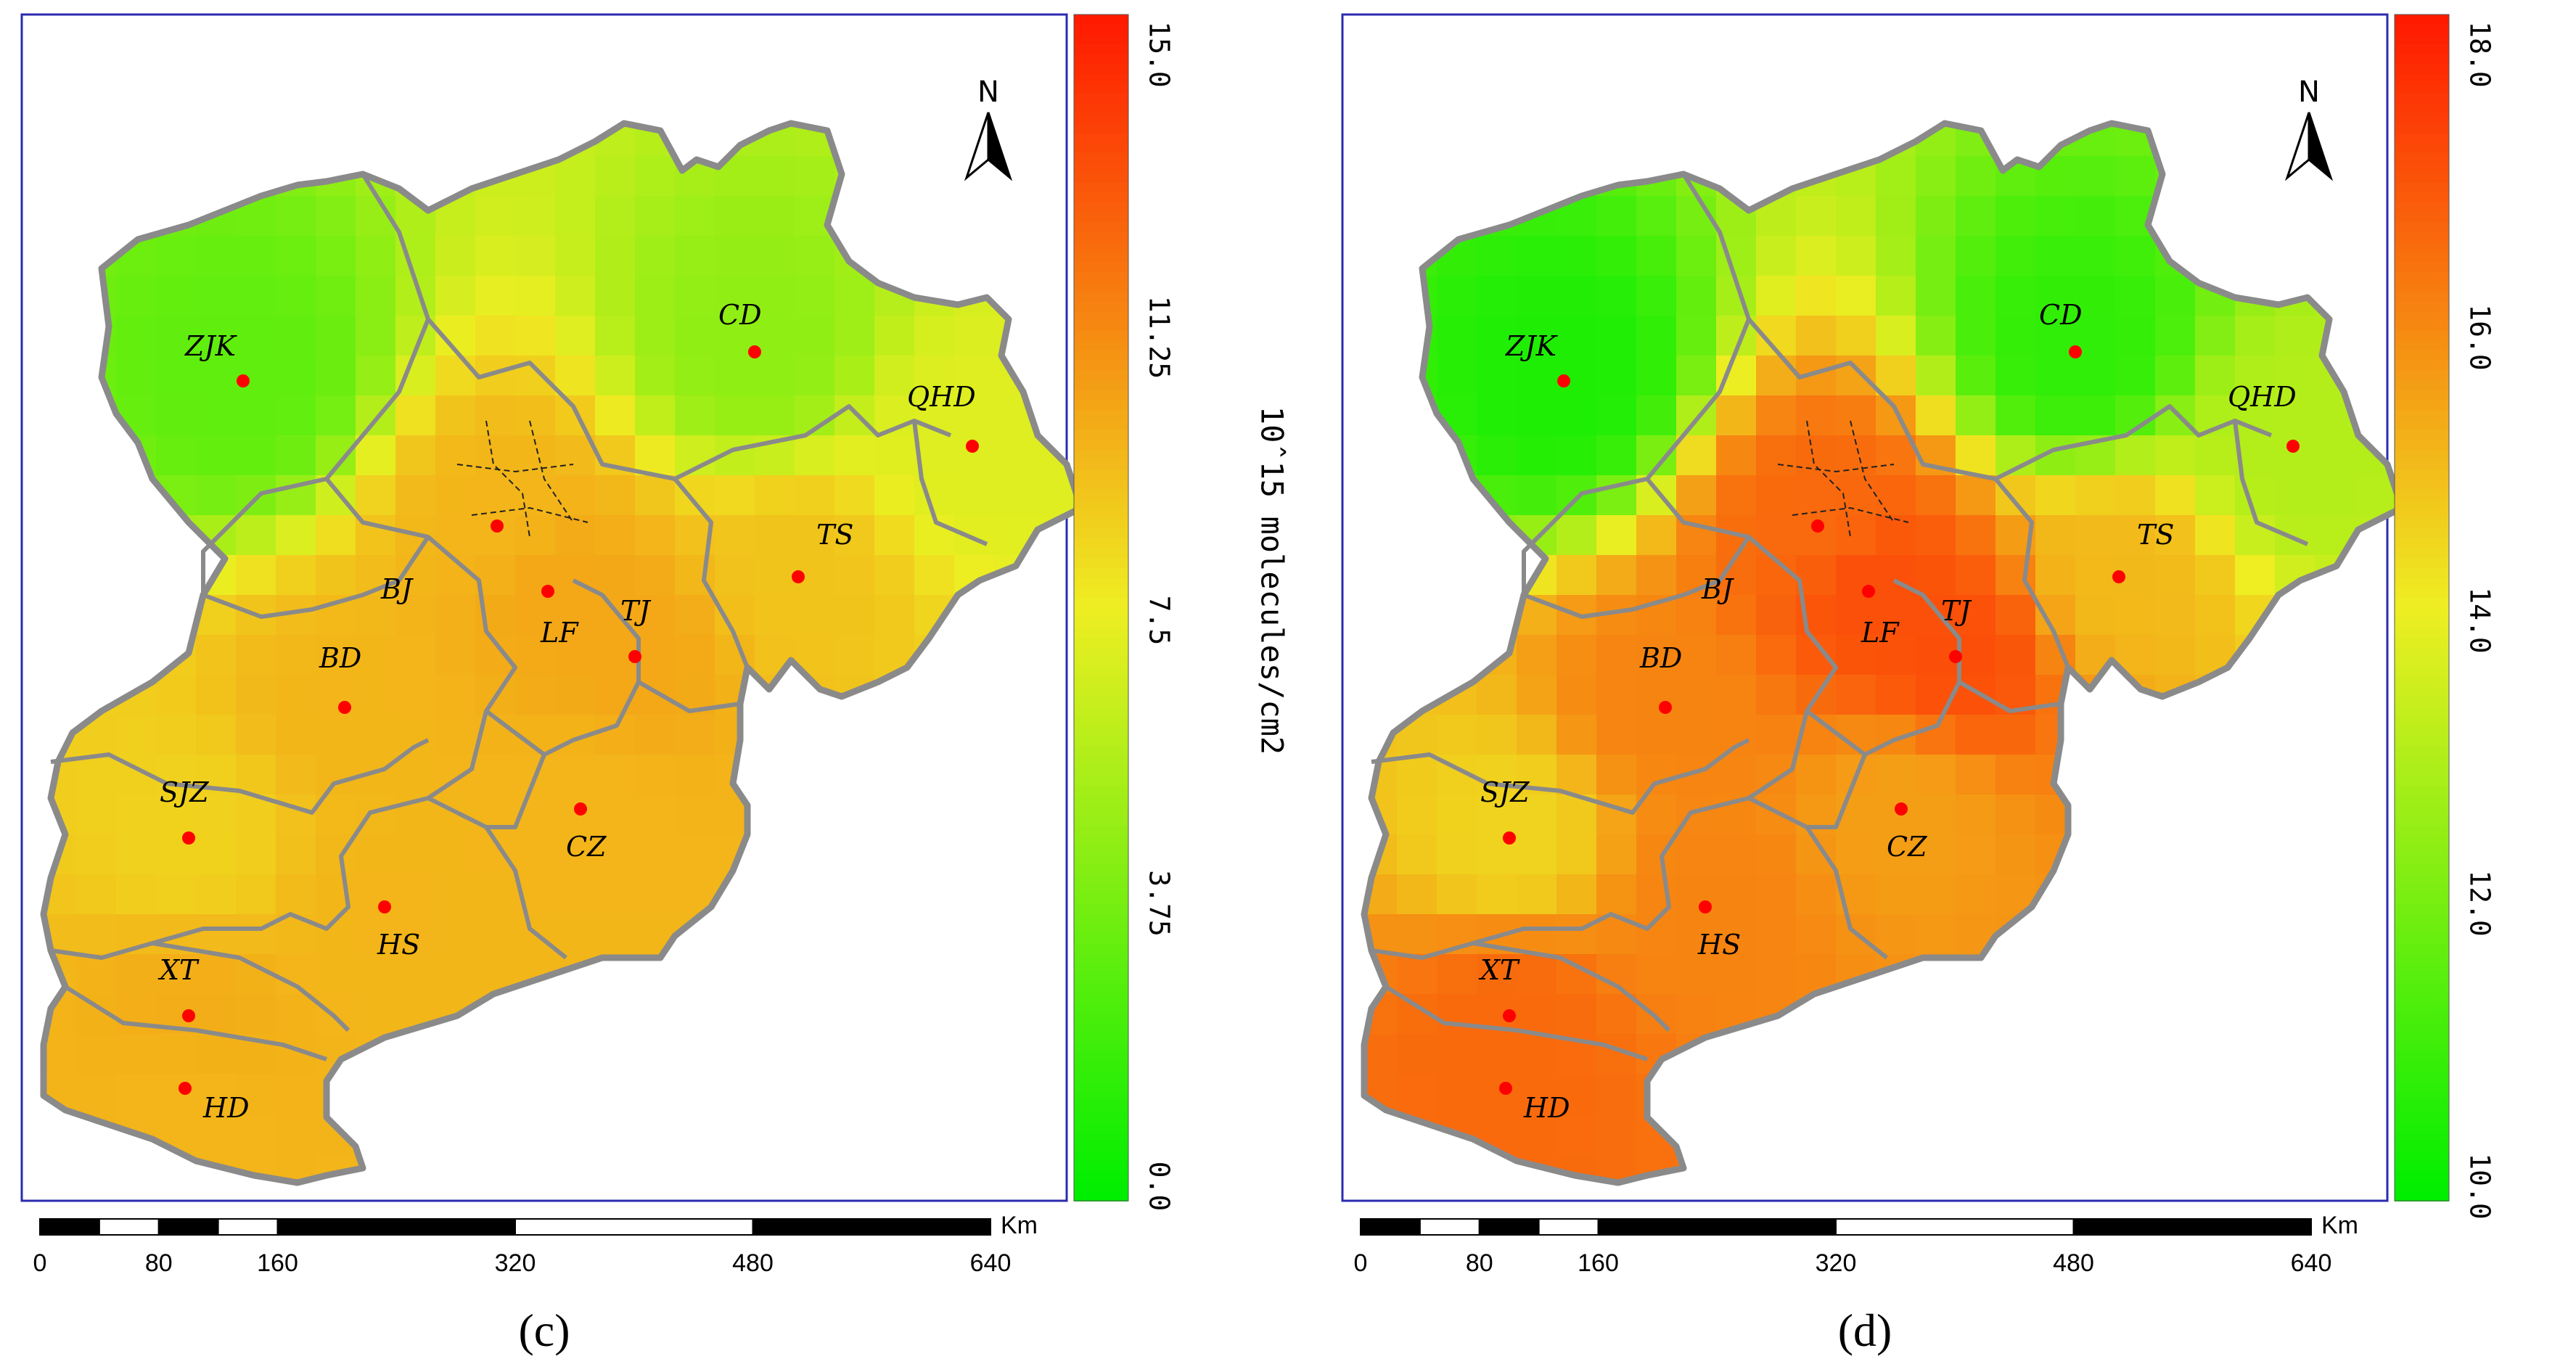 The image size is (2576, 1372). I want to click on city-label-hs: HS, so click(1719, 945).